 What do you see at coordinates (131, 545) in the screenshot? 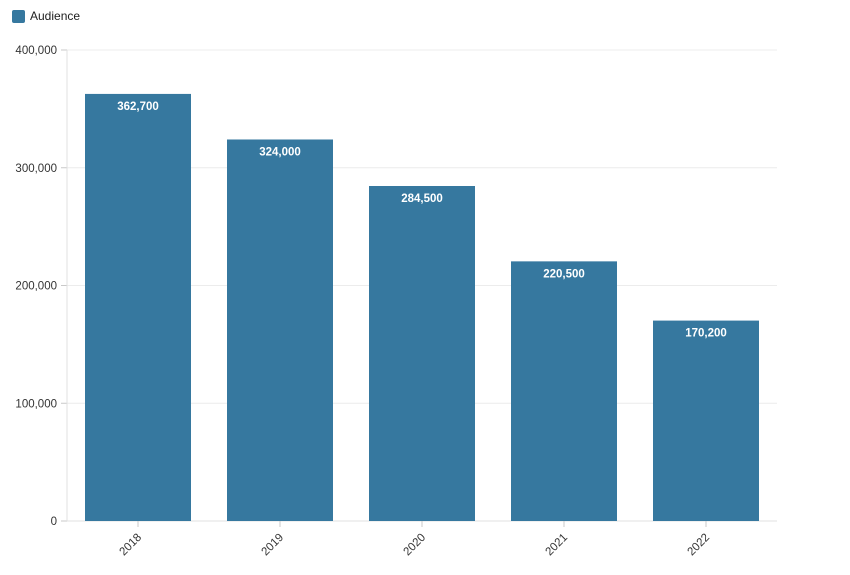
I see `x-axis-label: 2018` at bounding box center [131, 545].